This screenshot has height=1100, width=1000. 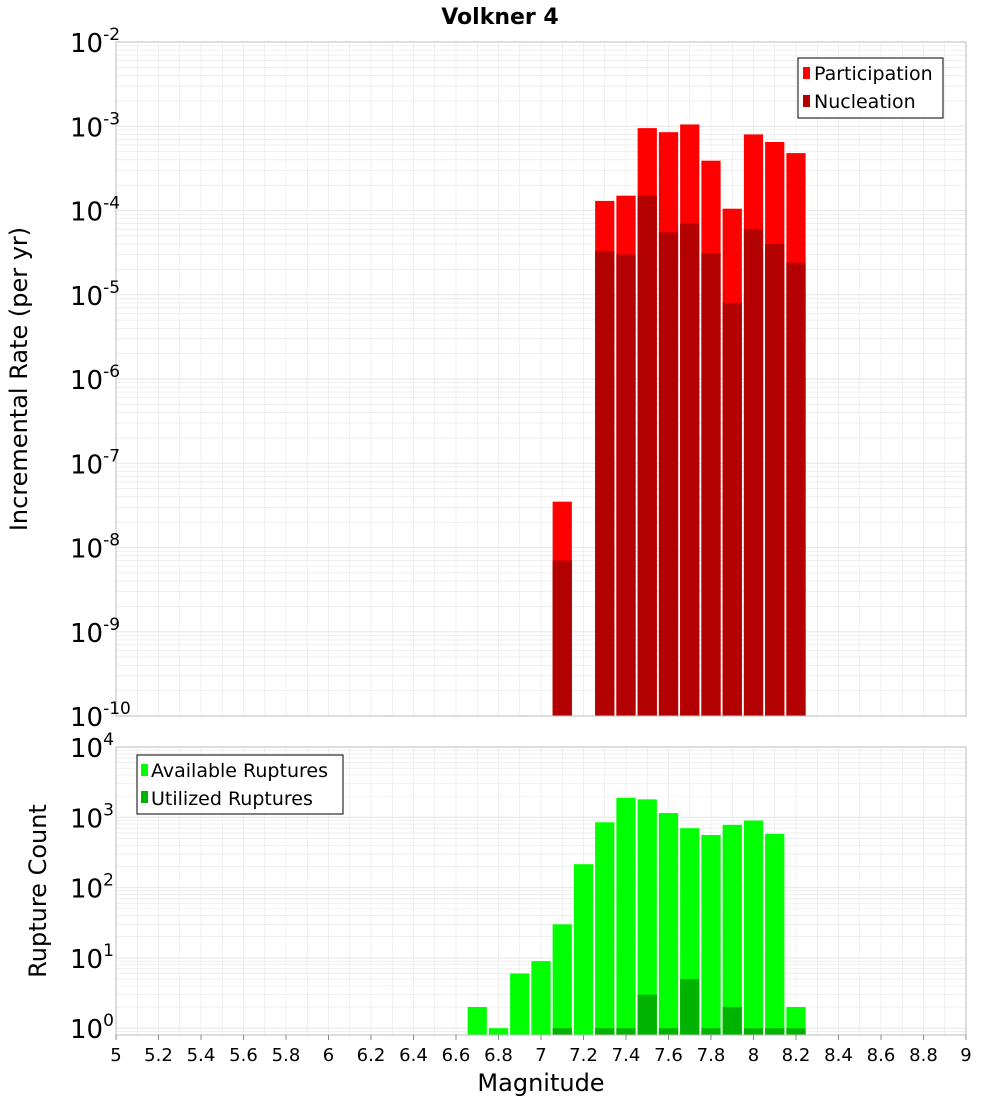 I want to click on bottom-y-axis-label: Rupture Count, so click(x=38, y=891).